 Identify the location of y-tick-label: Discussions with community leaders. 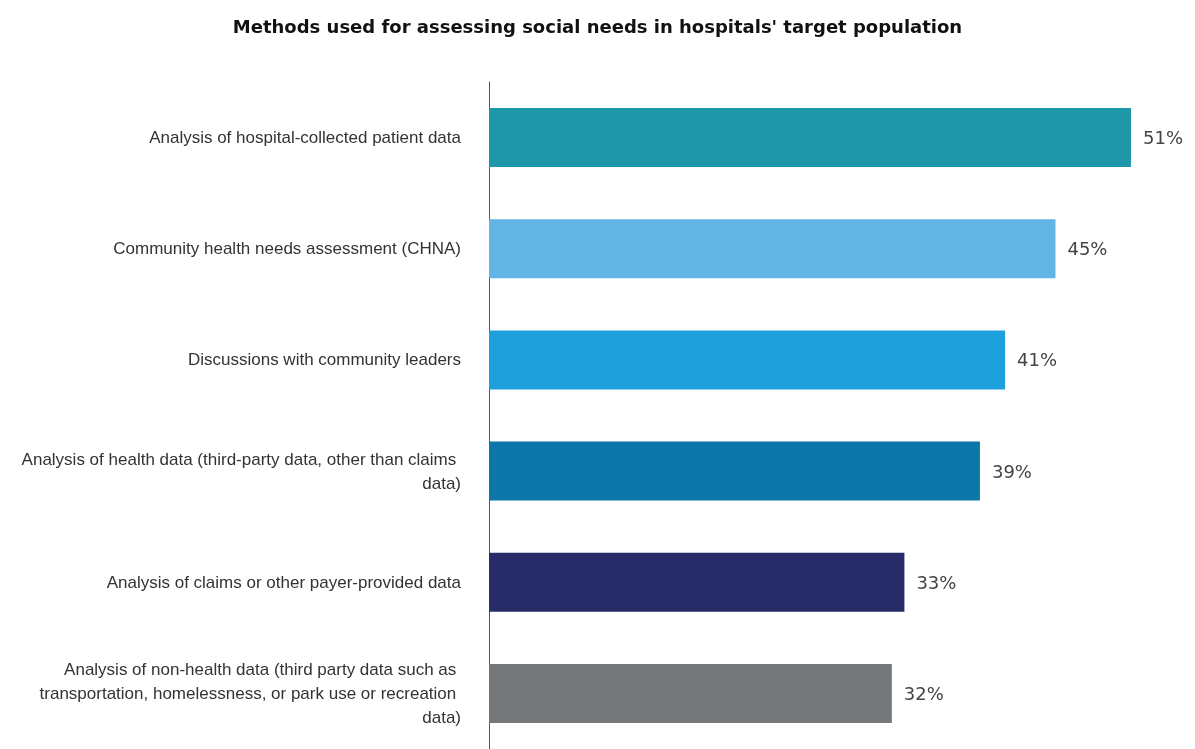
(324, 360).